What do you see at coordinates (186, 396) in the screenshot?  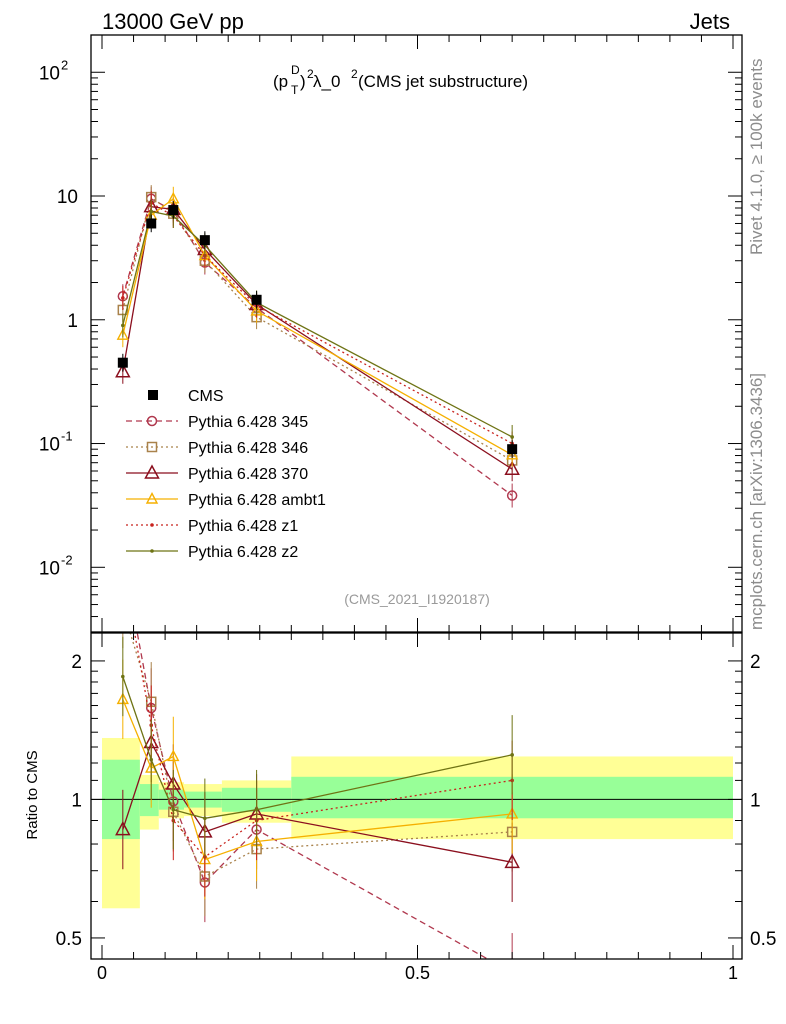 I see `legend-entry: CMS` at bounding box center [186, 396].